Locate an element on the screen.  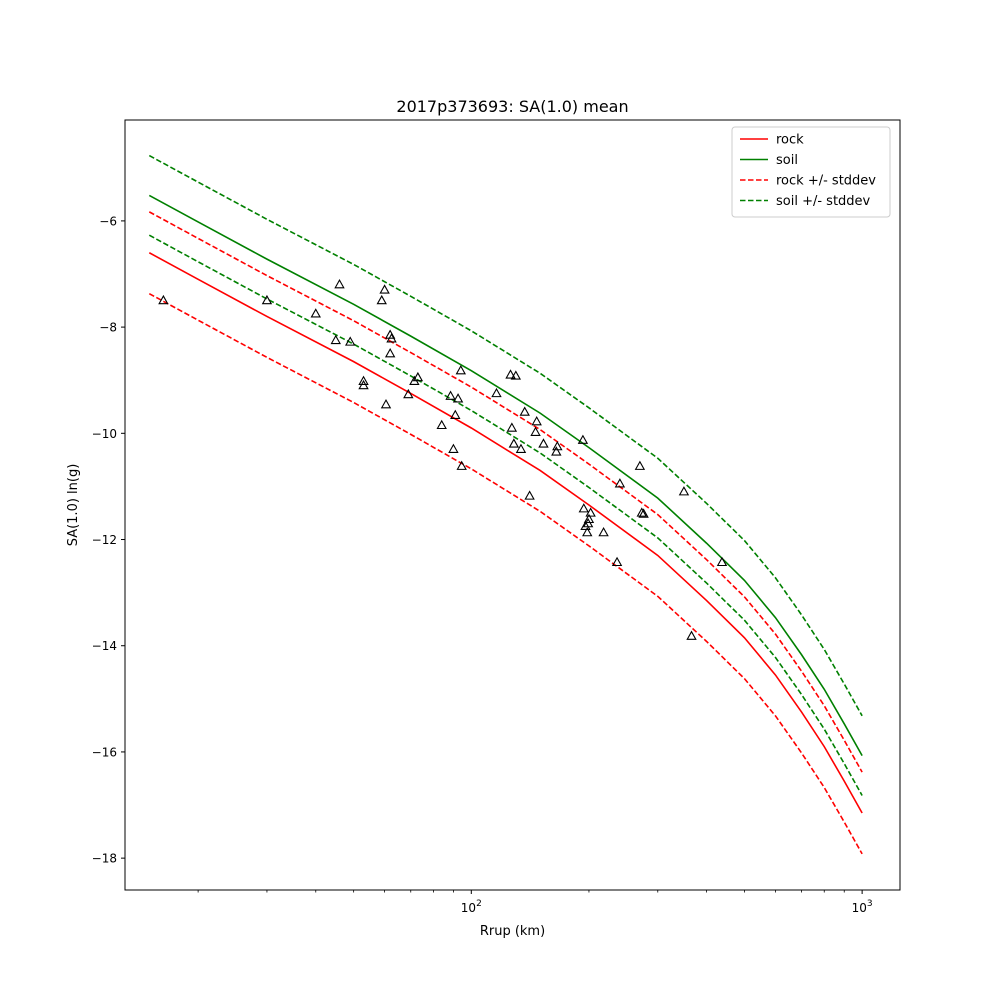
legend: rock soil rock +/- stddev soil +/- stddev is located at coordinates (811, 172).